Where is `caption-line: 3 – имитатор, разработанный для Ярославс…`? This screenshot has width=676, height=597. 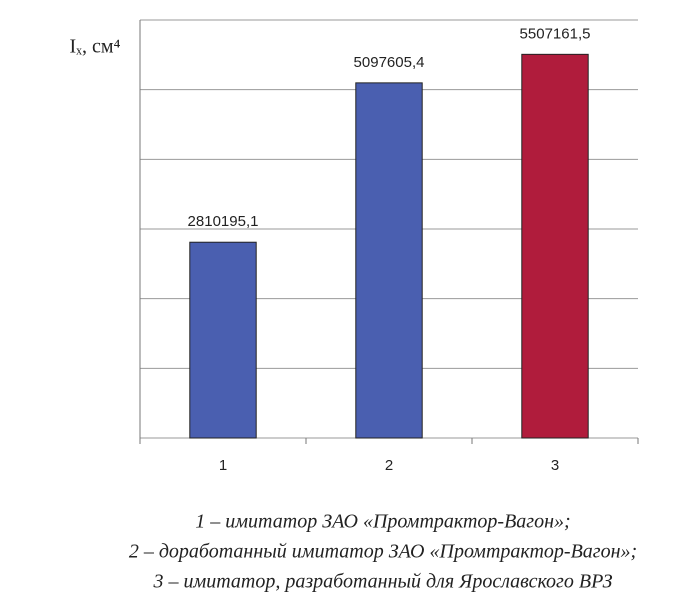
caption-line: 3 – имитатор, разработанный для Ярославс… is located at coordinates (382, 582).